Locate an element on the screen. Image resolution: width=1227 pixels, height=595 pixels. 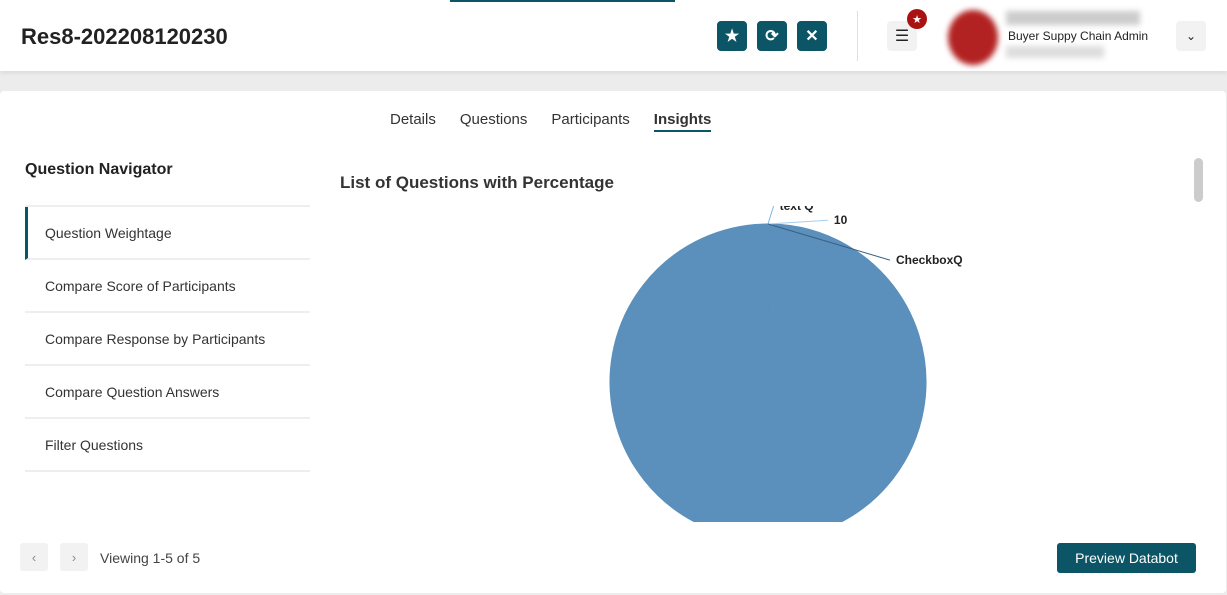
tab-details: Details is located at coordinates (413, 119).